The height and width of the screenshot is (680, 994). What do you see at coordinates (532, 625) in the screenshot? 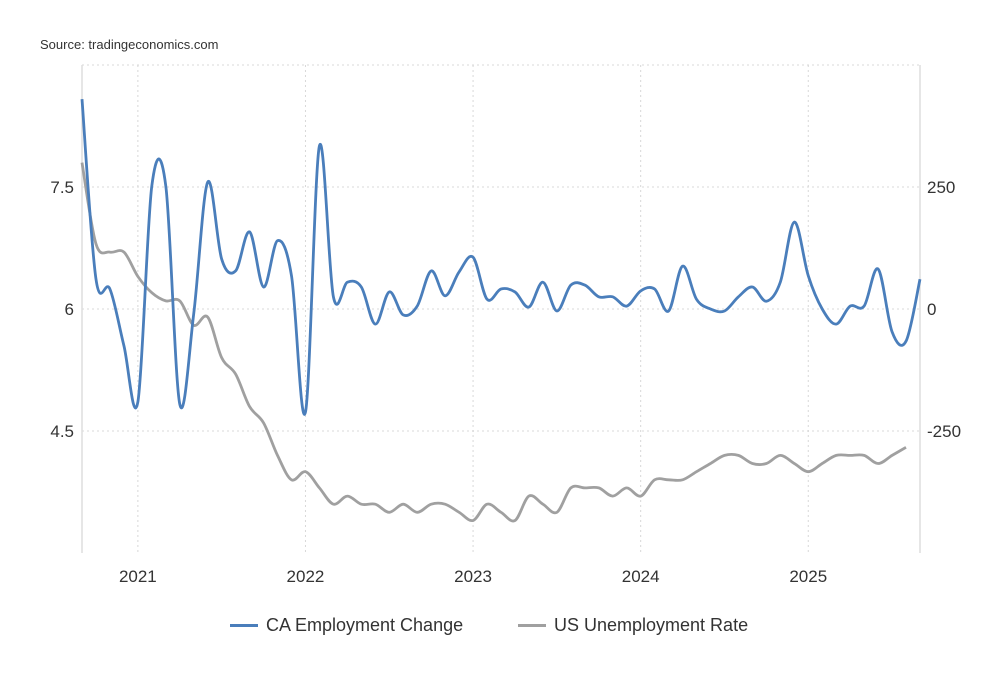
I see `legend-swatch-gray` at bounding box center [532, 625].